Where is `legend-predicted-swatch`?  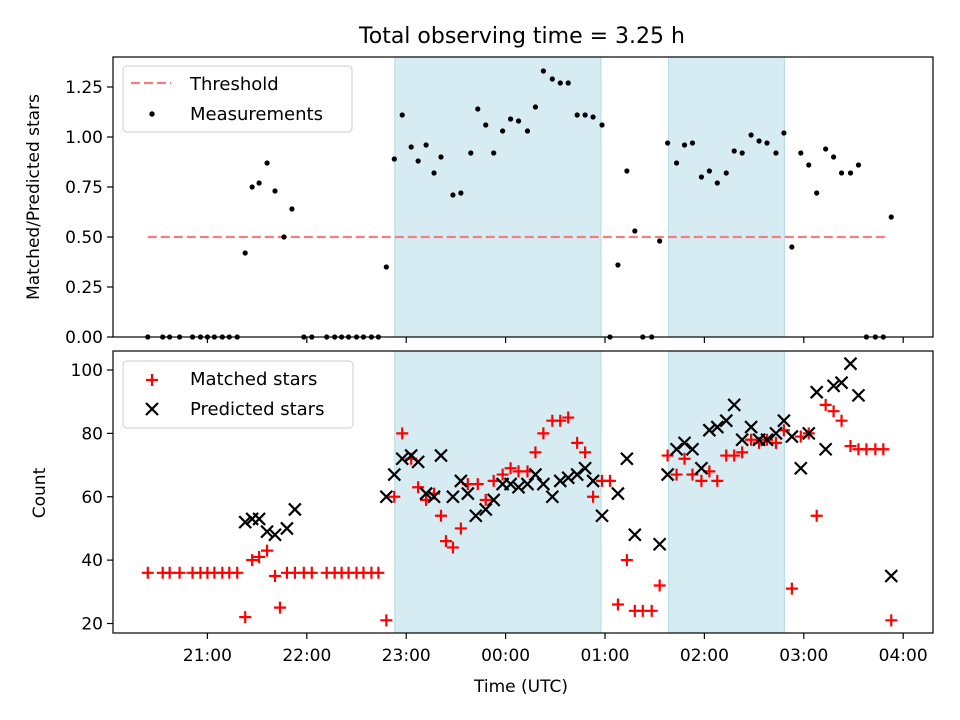 legend-predicted-swatch is located at coordinates (152, 409).